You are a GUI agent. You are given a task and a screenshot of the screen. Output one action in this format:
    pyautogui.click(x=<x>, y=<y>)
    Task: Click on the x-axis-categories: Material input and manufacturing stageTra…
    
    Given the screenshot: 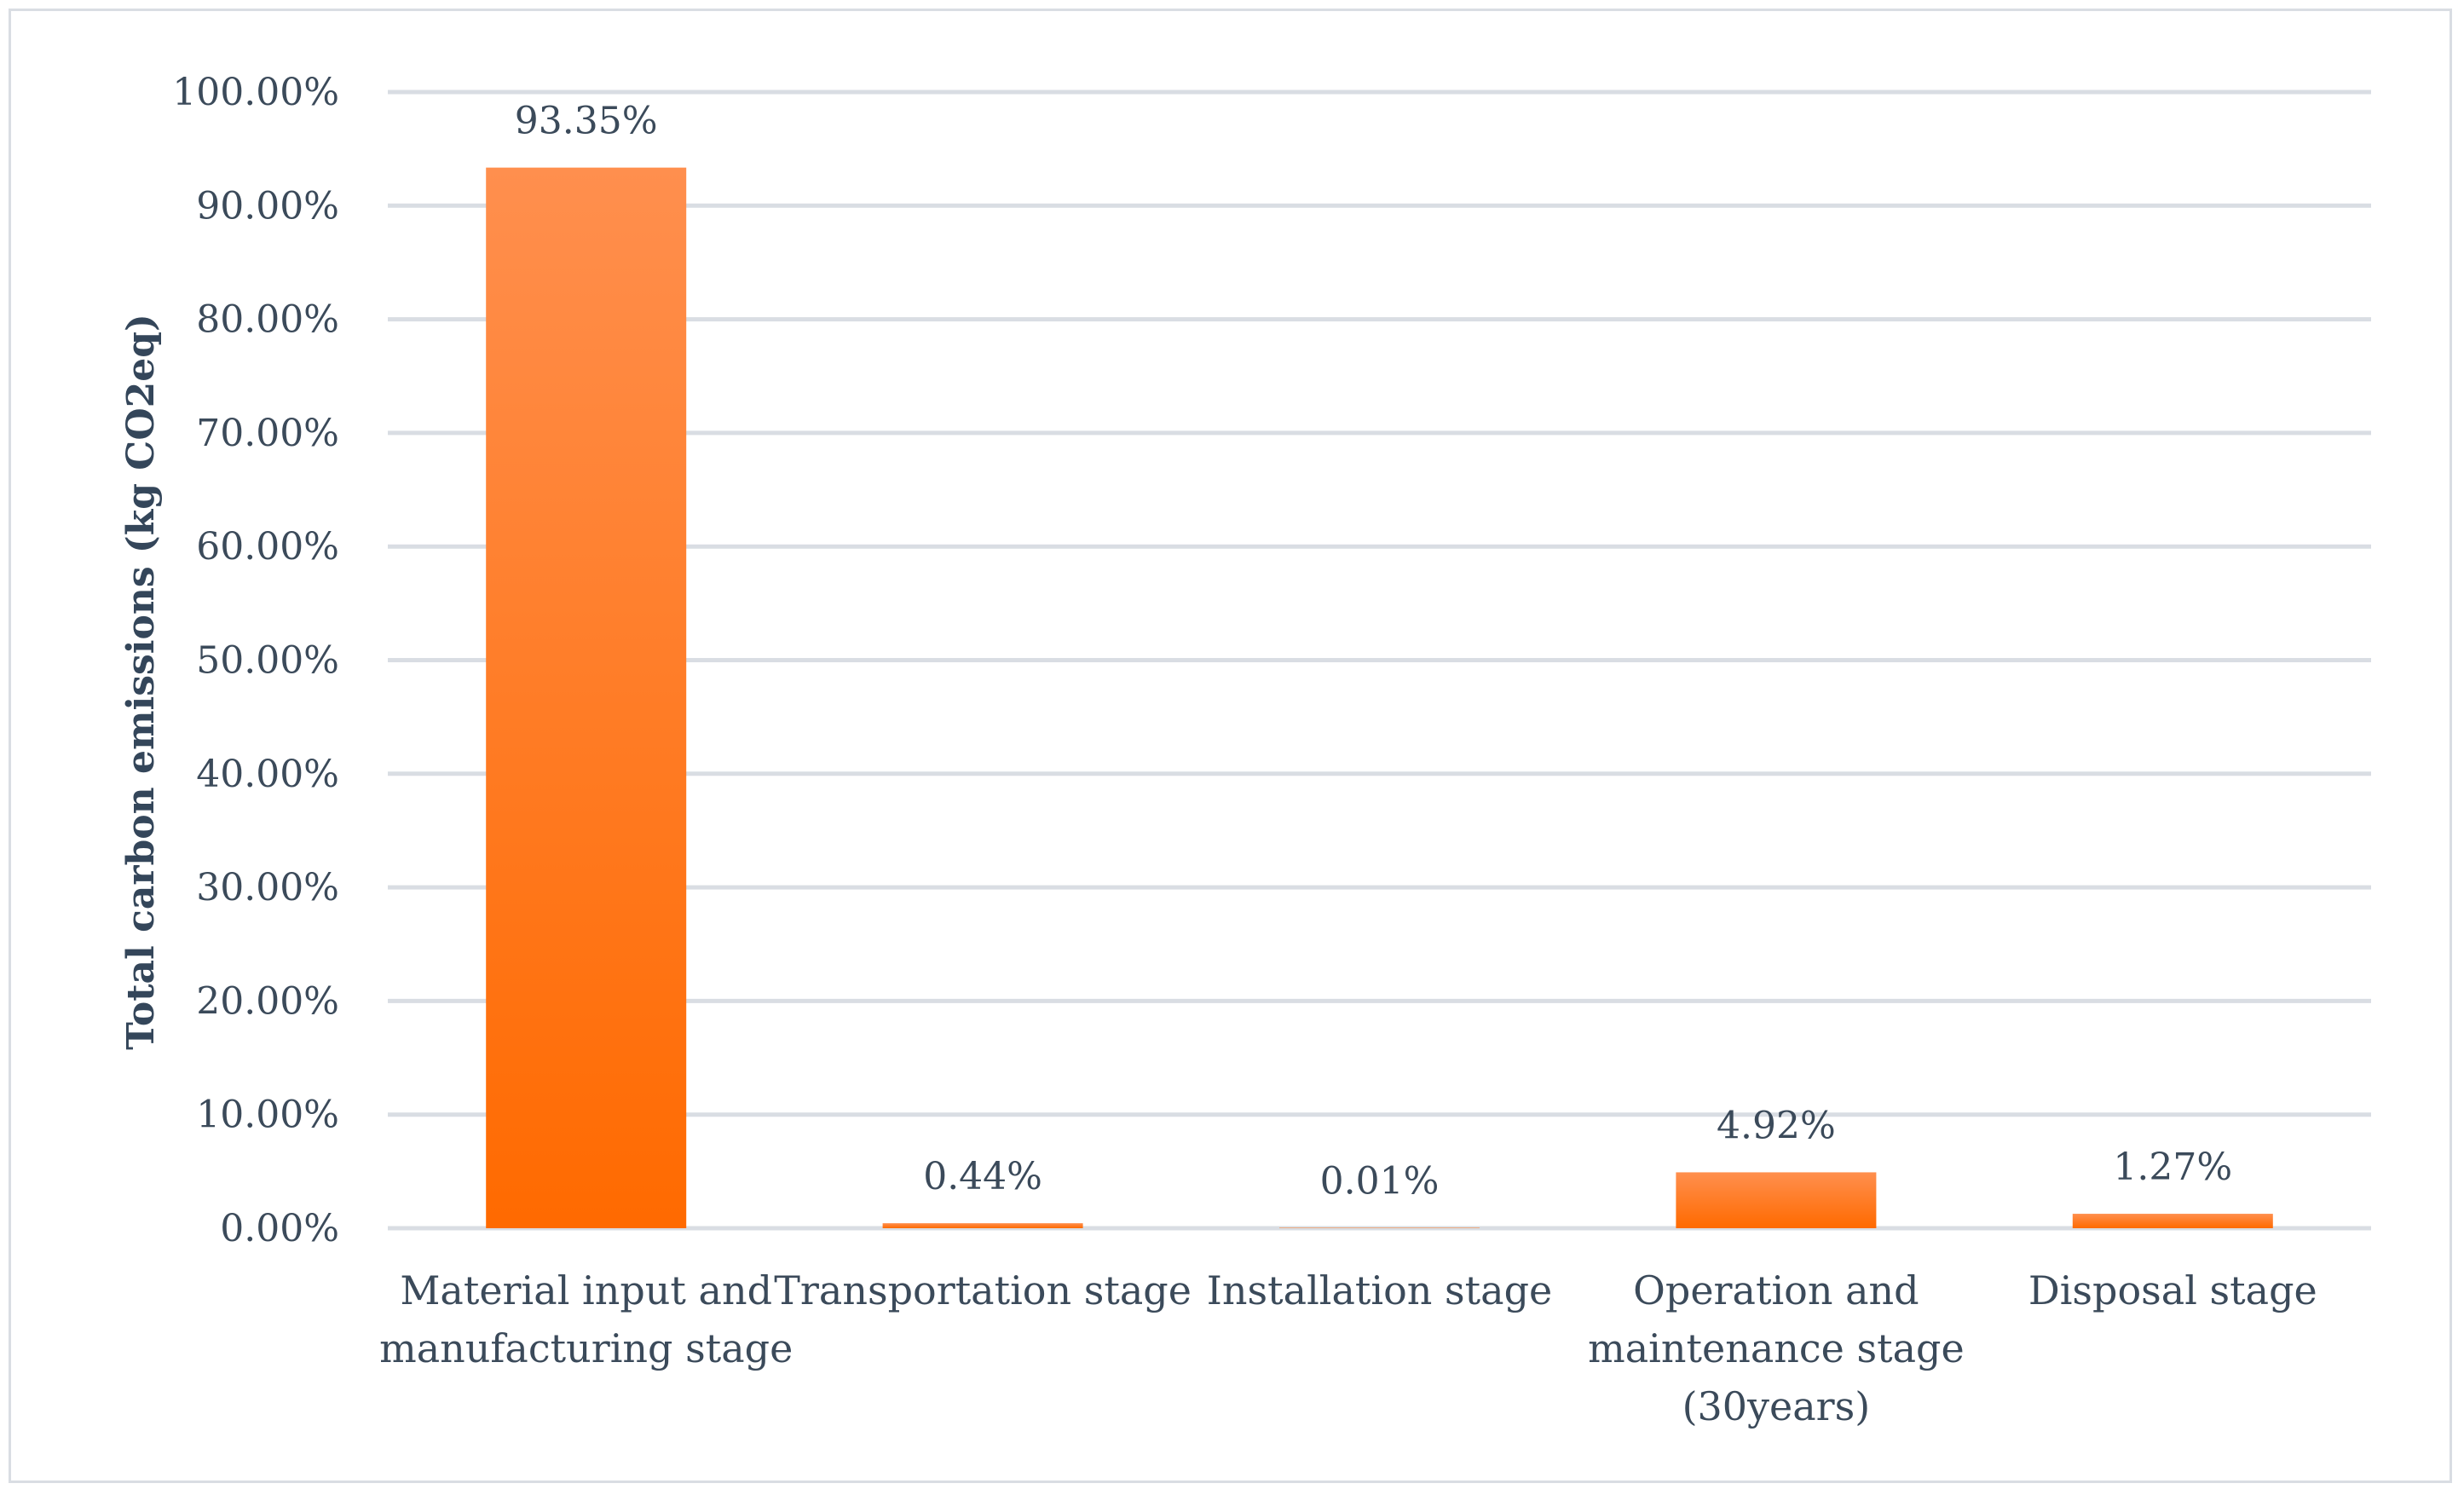 What is the action you would take?
    pyautogui.click(x=1348, y=1348)
    